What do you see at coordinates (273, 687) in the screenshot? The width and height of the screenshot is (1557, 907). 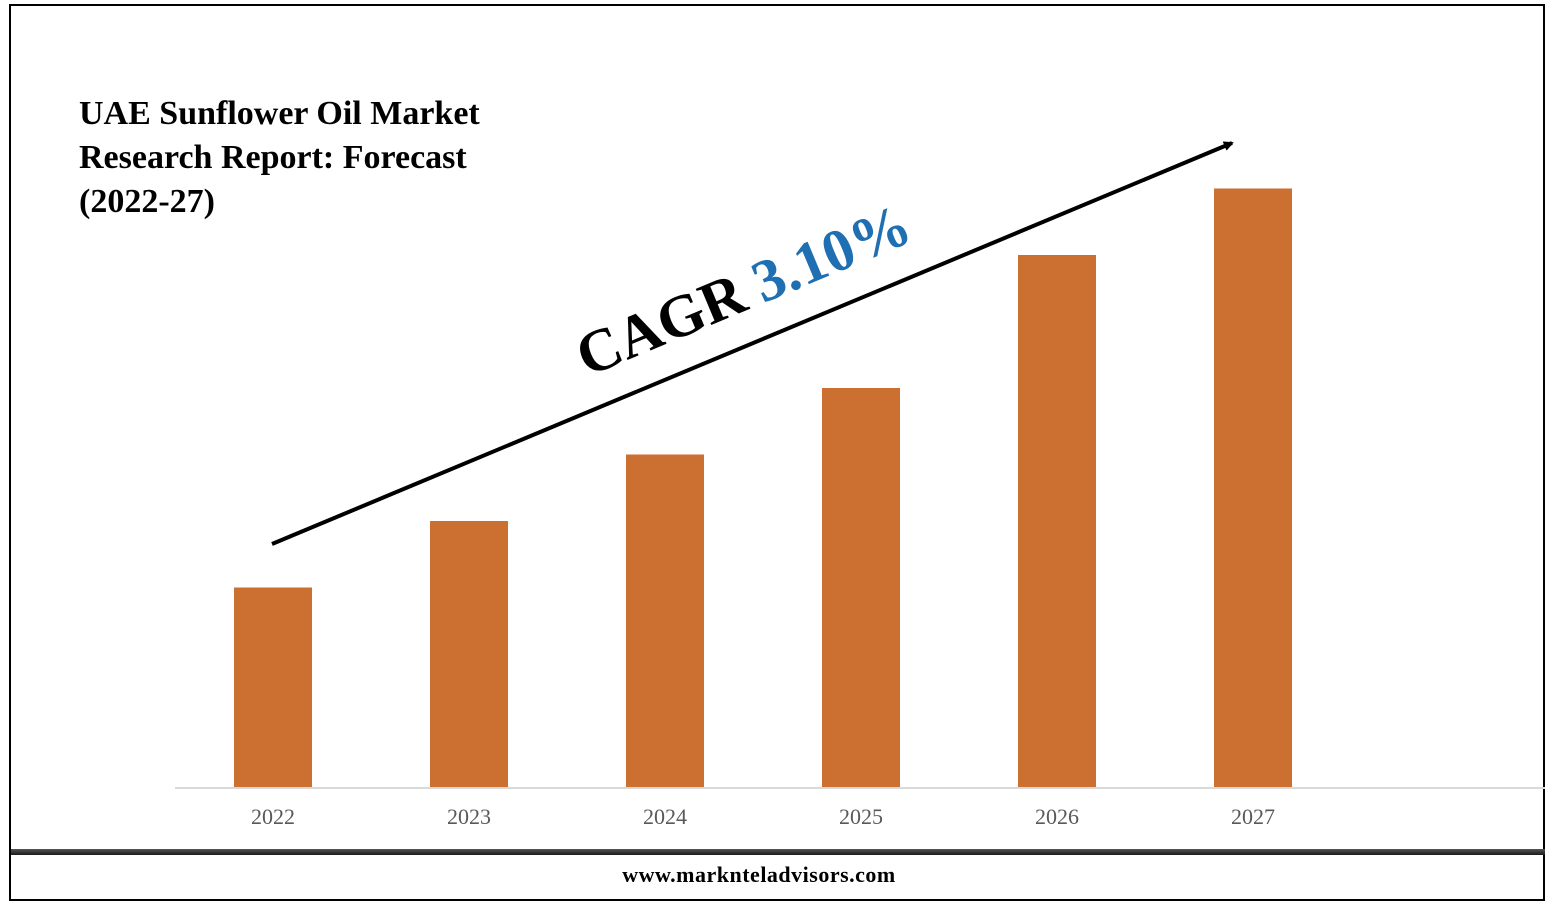 I see `bar-2022` at bounding box center [273, 687].